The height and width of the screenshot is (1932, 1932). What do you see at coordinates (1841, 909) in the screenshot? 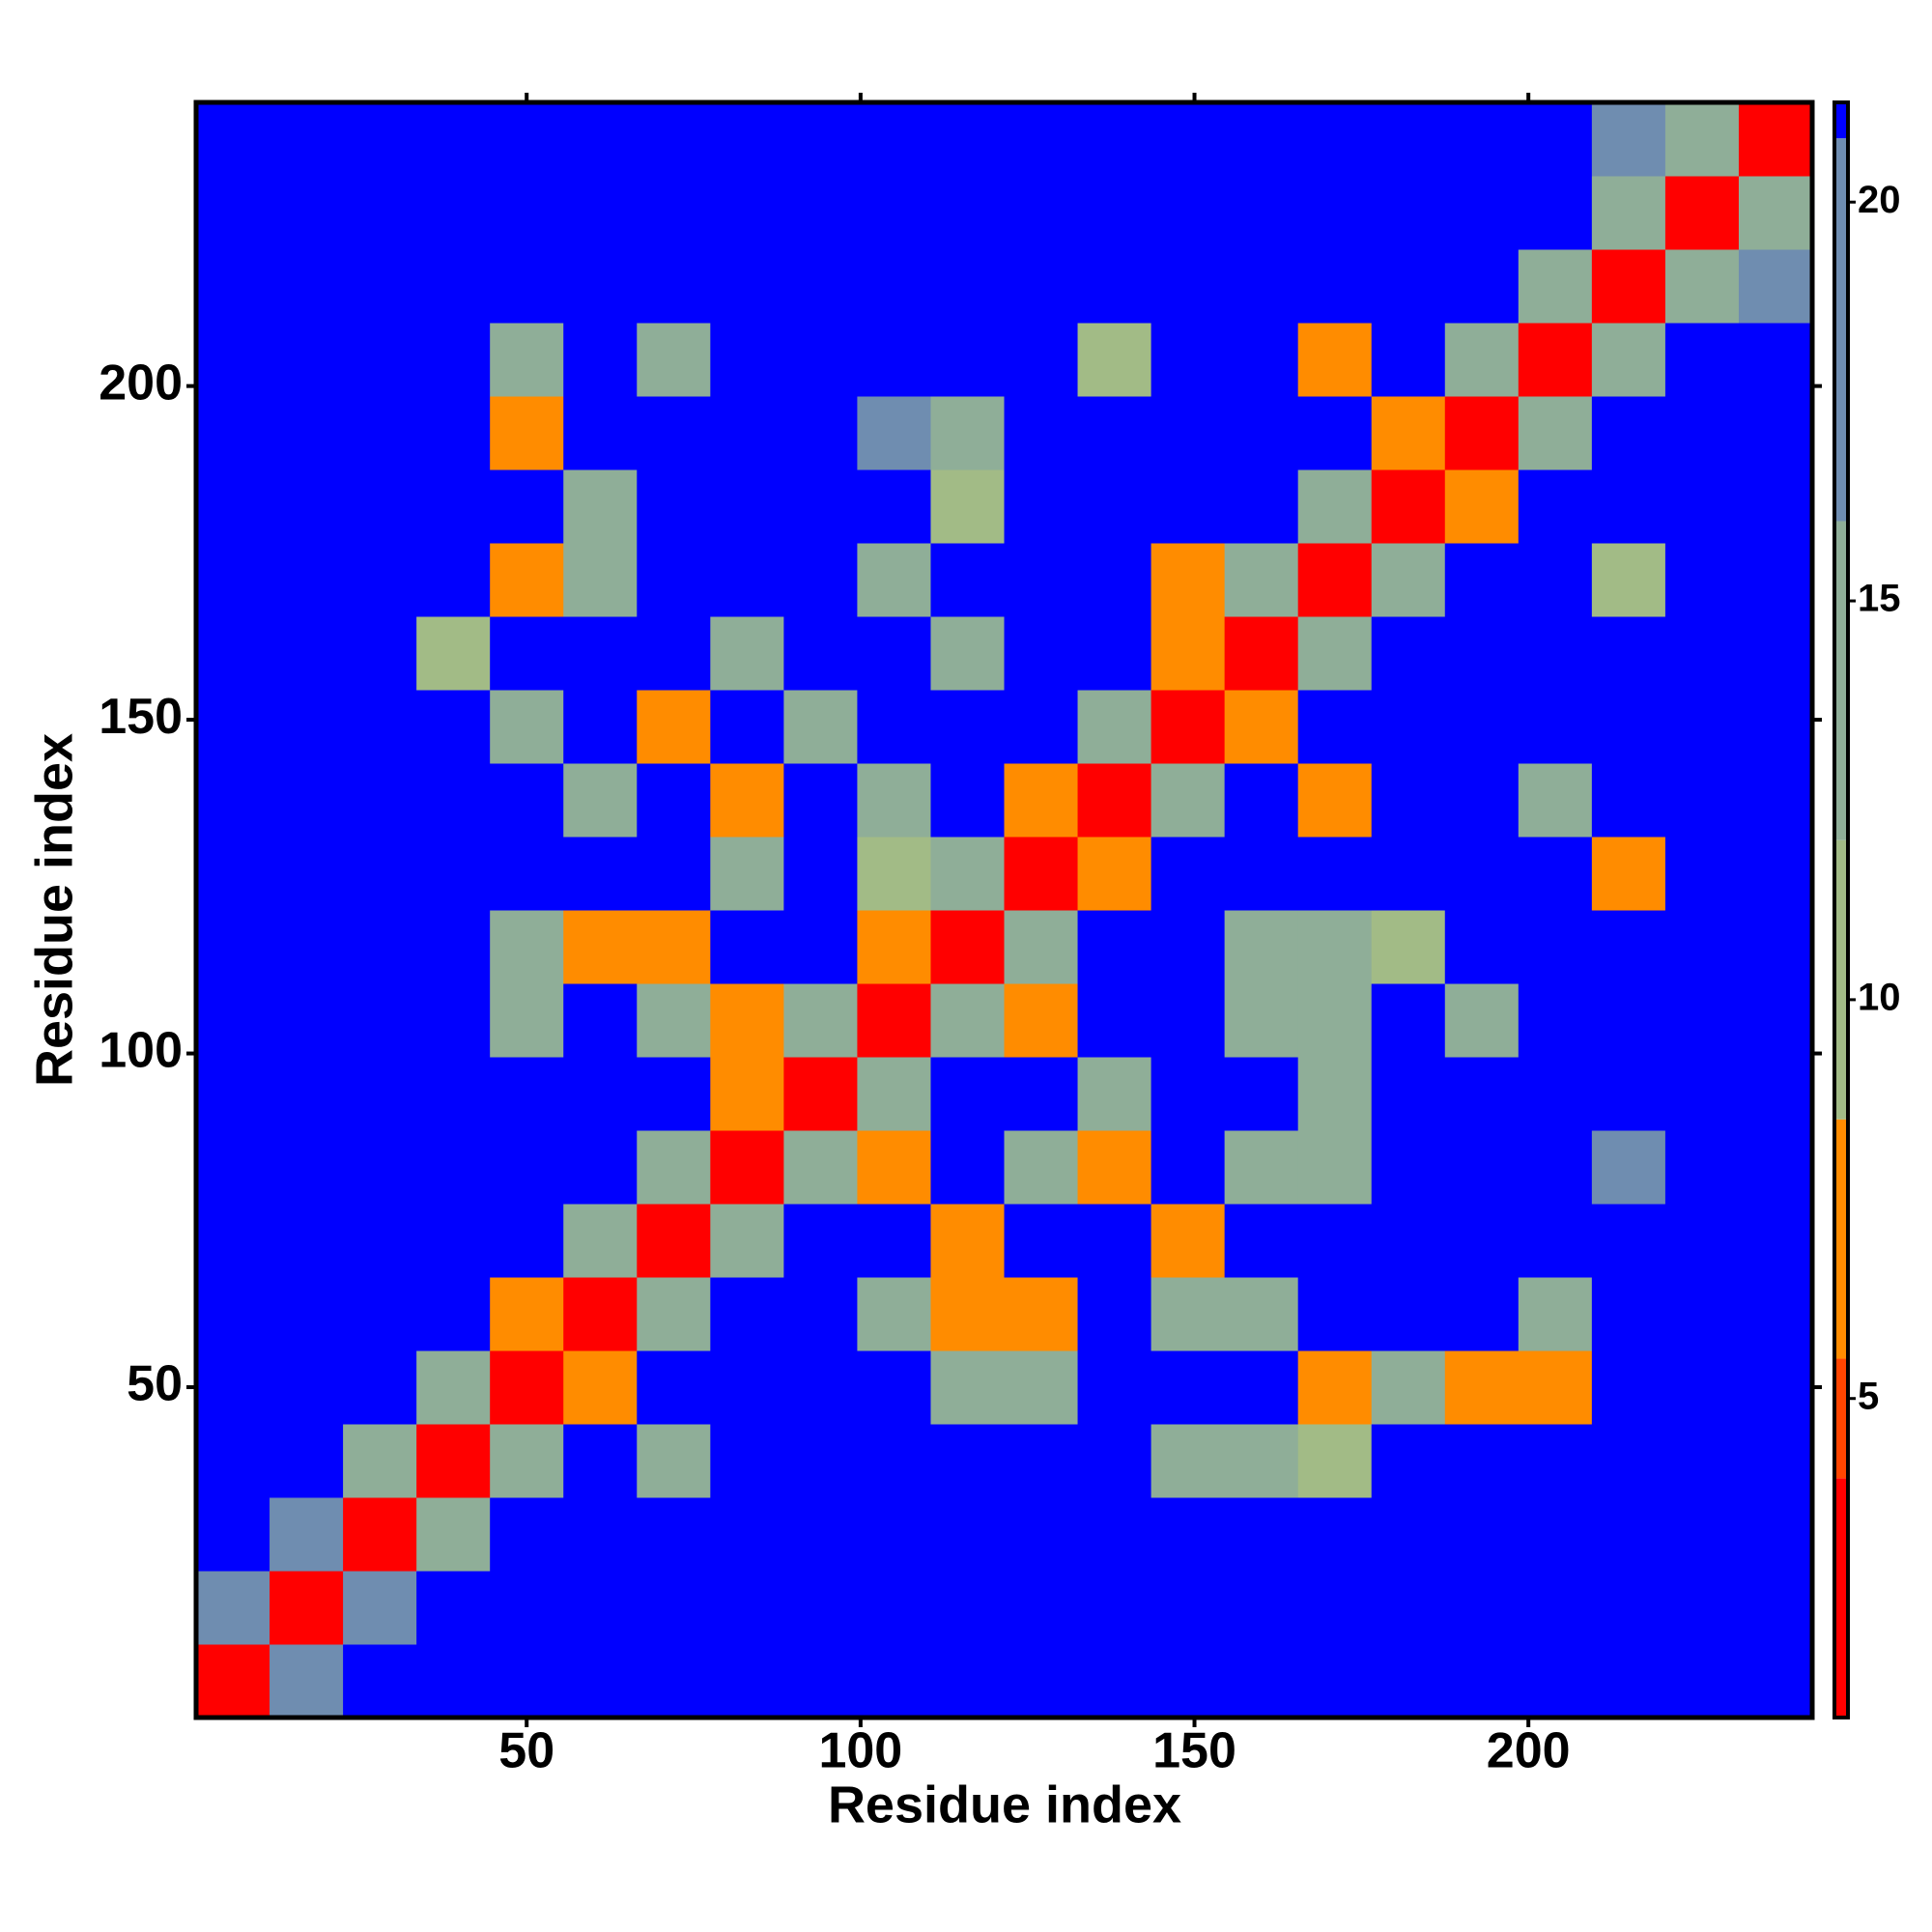
I see `colorbar-frame` at bounding box center [1841, 909].